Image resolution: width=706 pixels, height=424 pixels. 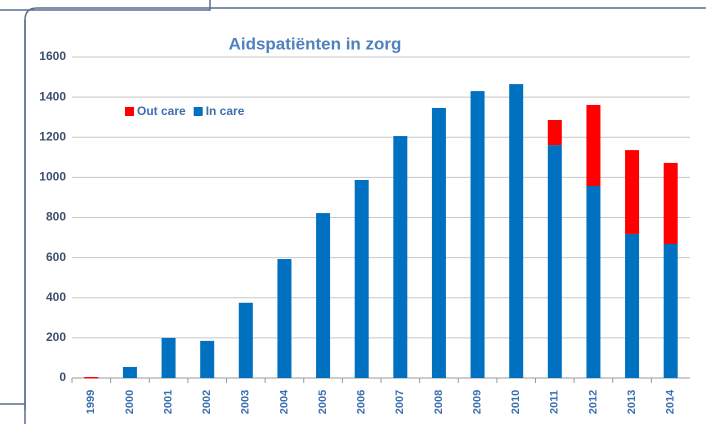 I want to click on y-tick-label: 1000, so click(x=52, y=177).